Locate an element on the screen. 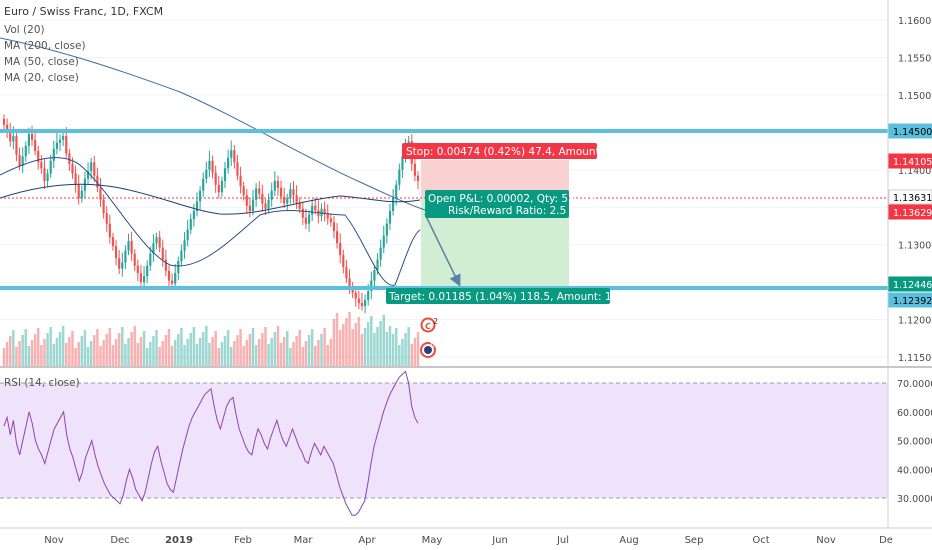  rsi-title: RSI (14, close) is located at coordinates (42, 383).